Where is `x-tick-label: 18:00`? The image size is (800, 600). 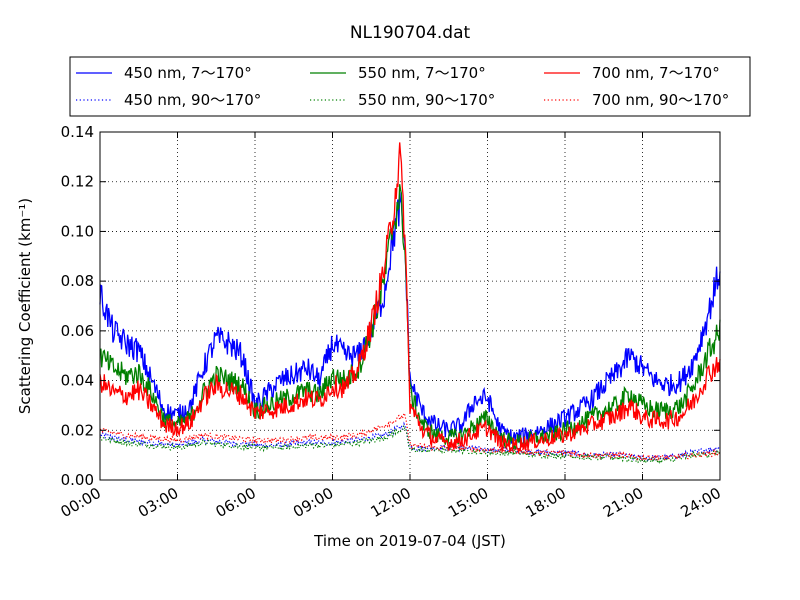 x-tick-label: 18:00 is located at coordinates (546, 502).